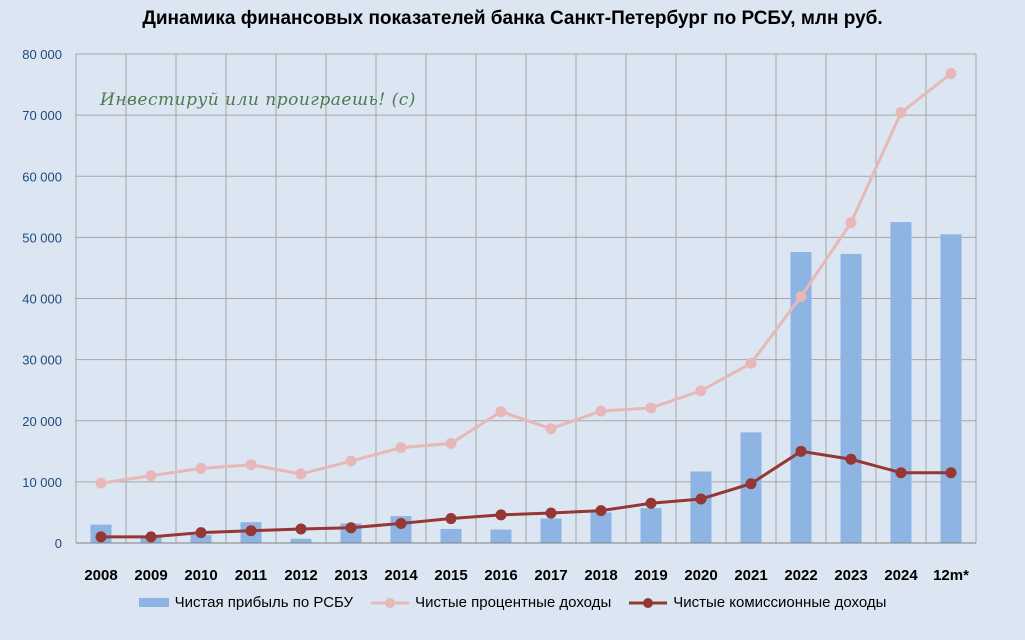  Describe the element at coordinates (42, 482) in the screenshot. I see `y-tick-label: 10 000` at that location.